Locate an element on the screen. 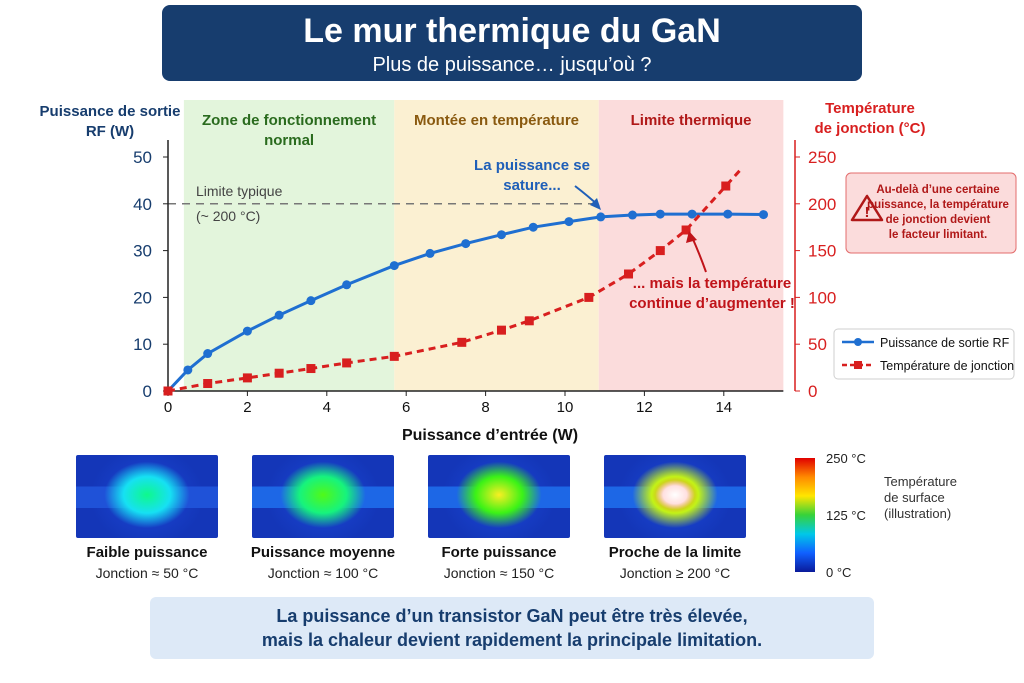 The height and width of the screenshot is (683, 1024). page-subtitle: Plus de puissance… jusqu’où ? is located at coordinates (512, 65).